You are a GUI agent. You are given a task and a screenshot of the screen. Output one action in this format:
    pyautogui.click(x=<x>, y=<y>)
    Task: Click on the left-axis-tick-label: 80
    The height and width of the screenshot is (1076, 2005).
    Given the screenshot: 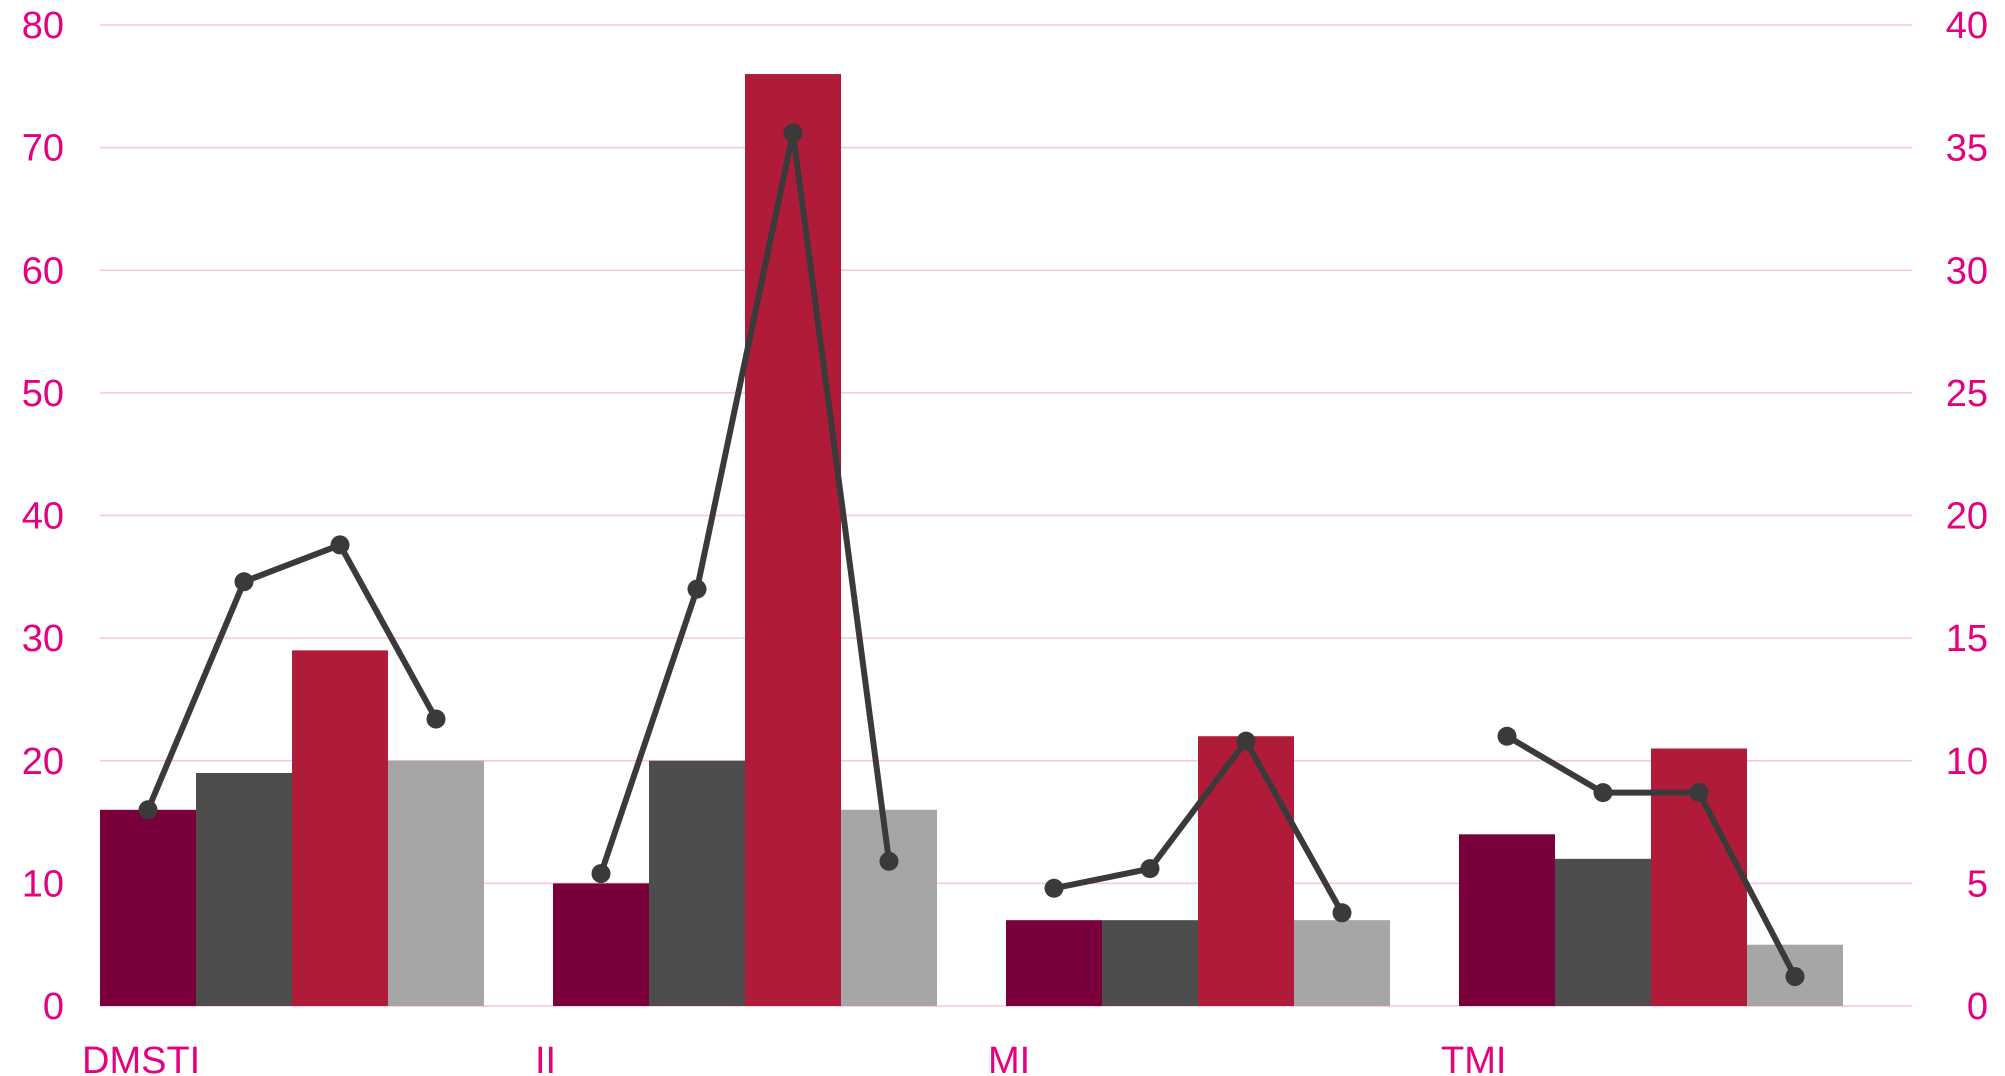 What is the action you would take?
    pyautogui.click(x=43, y=26)
    